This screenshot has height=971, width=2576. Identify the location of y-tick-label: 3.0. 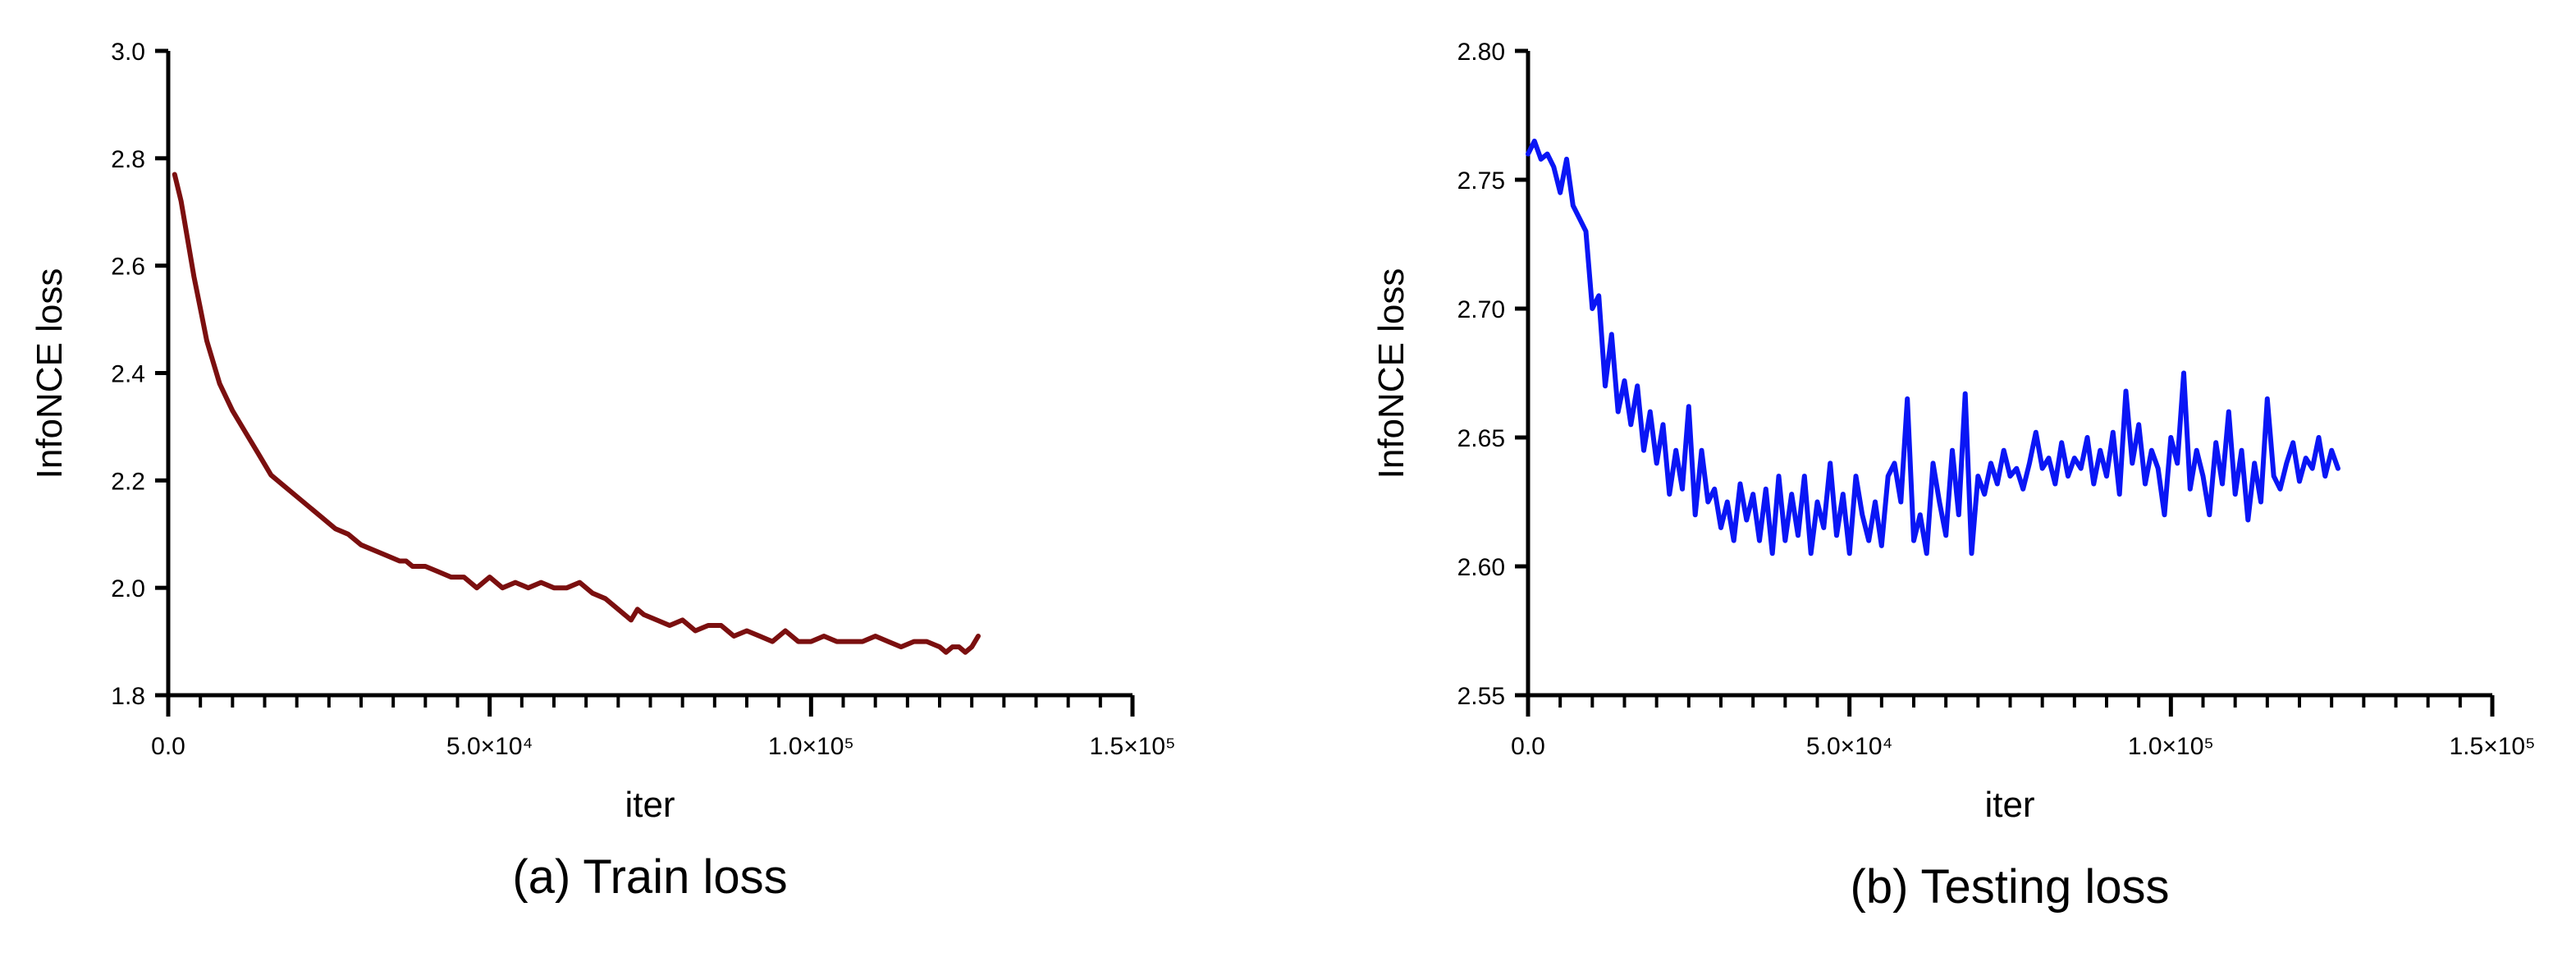
(128, 52).